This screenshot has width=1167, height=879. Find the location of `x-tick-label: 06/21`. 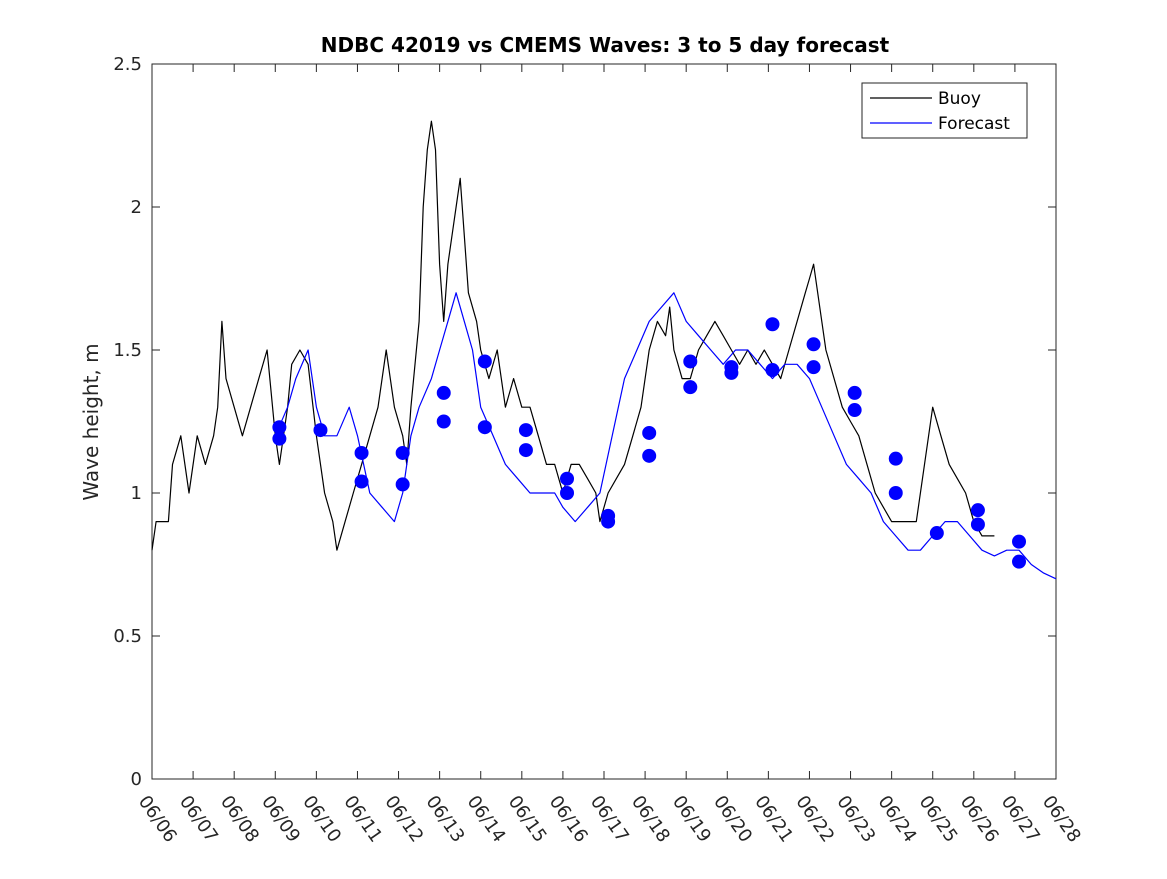

x-tick-label: 06/21 is located at coordinates (773, 819).